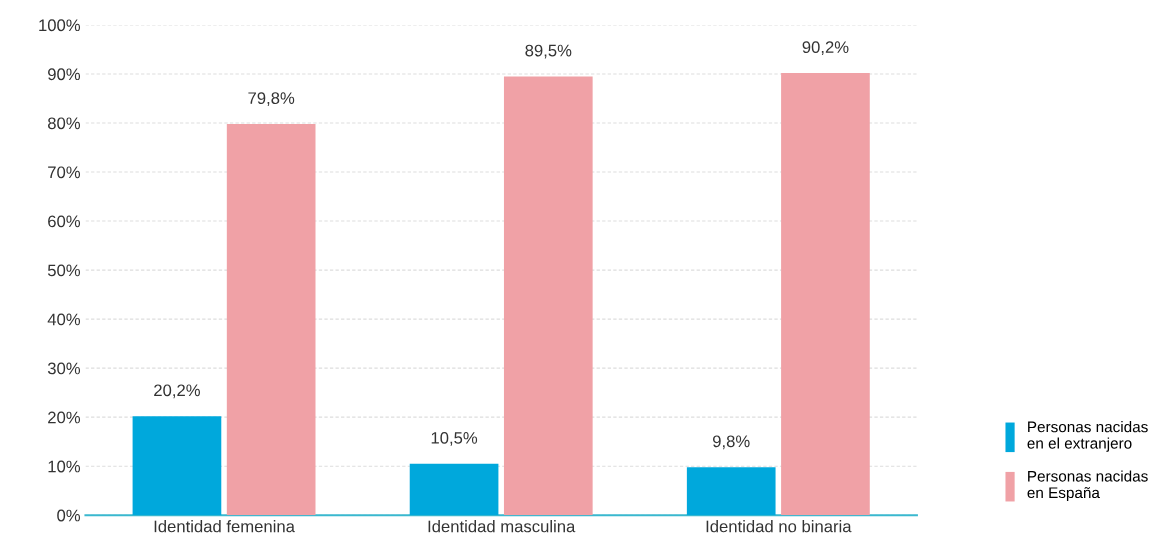  What do you see at coordinates (731, 442) in the screenshot?
I see `data-label: 9,8%` at bounding box center [731, 442].